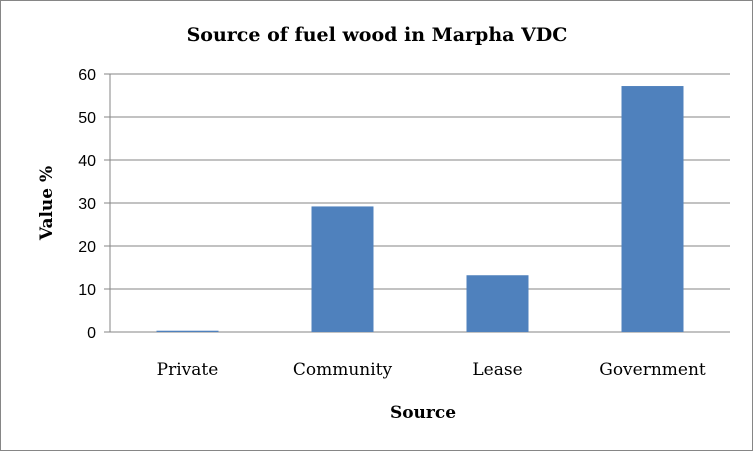 This screenshot has height=452, width=753. I want to click on bar-community, so click(342, 269).